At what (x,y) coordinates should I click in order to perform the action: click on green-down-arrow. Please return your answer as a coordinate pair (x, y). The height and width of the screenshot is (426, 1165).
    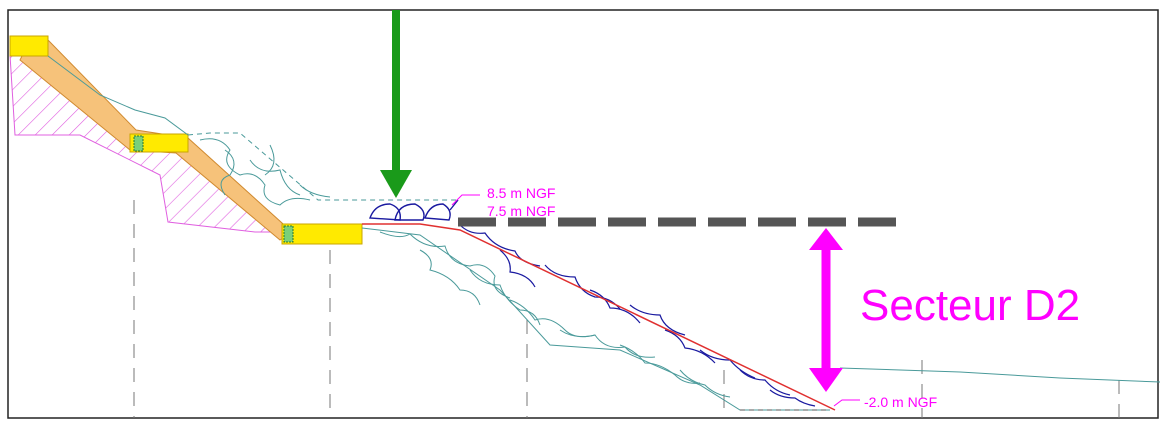
    Looking at the image, I should click on (396, 104).